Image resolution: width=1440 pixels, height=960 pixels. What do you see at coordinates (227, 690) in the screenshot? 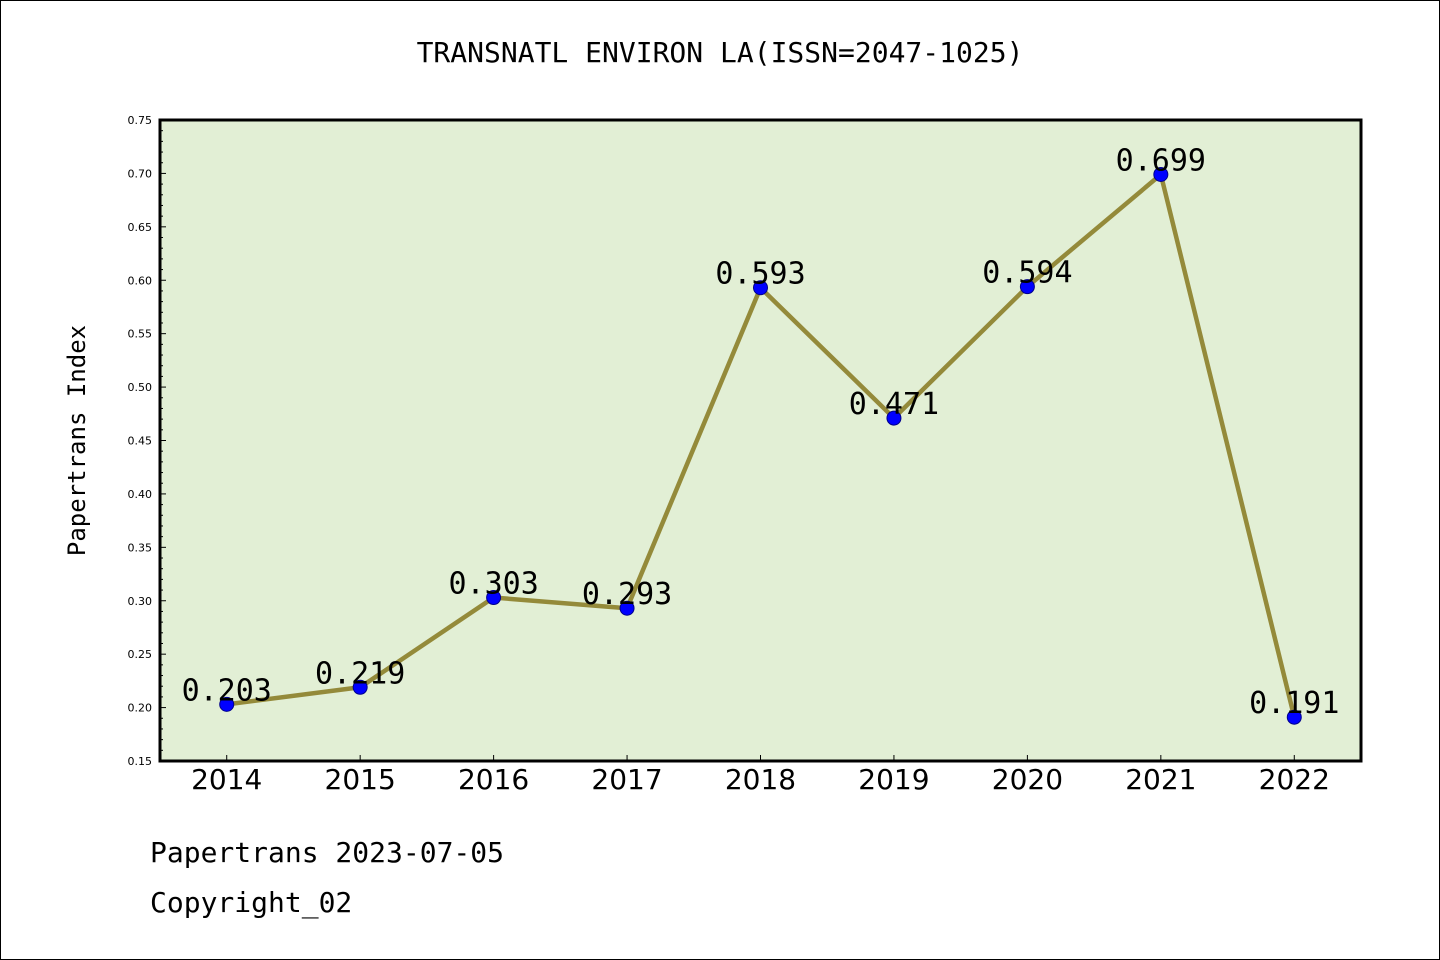
I see `data-label: 0.203` at bounding box center [227, 690].